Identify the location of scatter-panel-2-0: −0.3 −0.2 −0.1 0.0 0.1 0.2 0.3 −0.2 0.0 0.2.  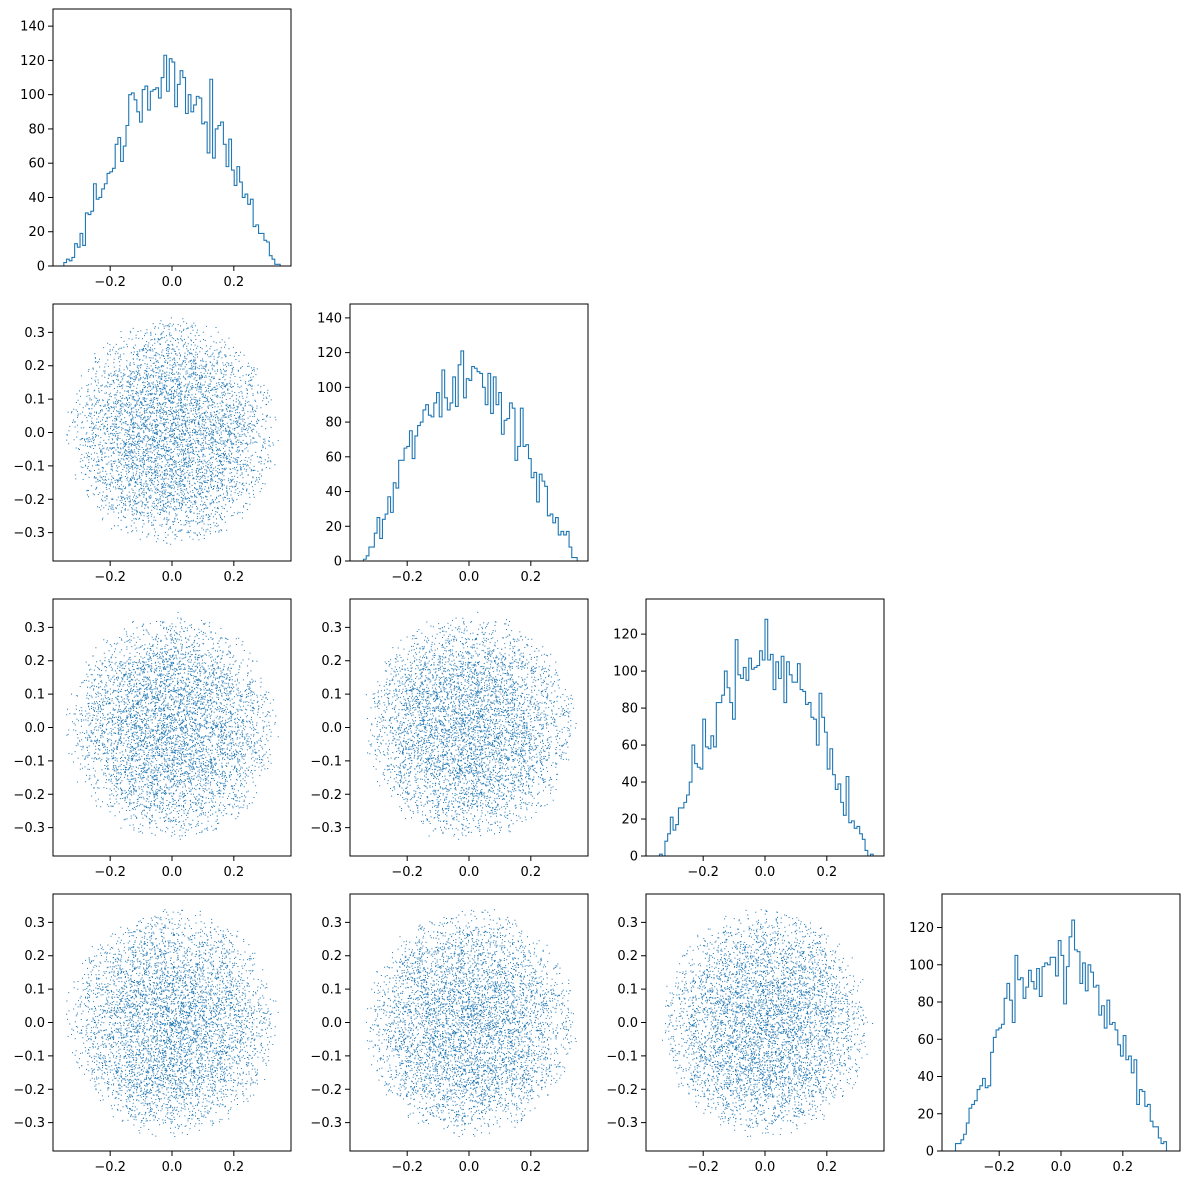
(152, 739).